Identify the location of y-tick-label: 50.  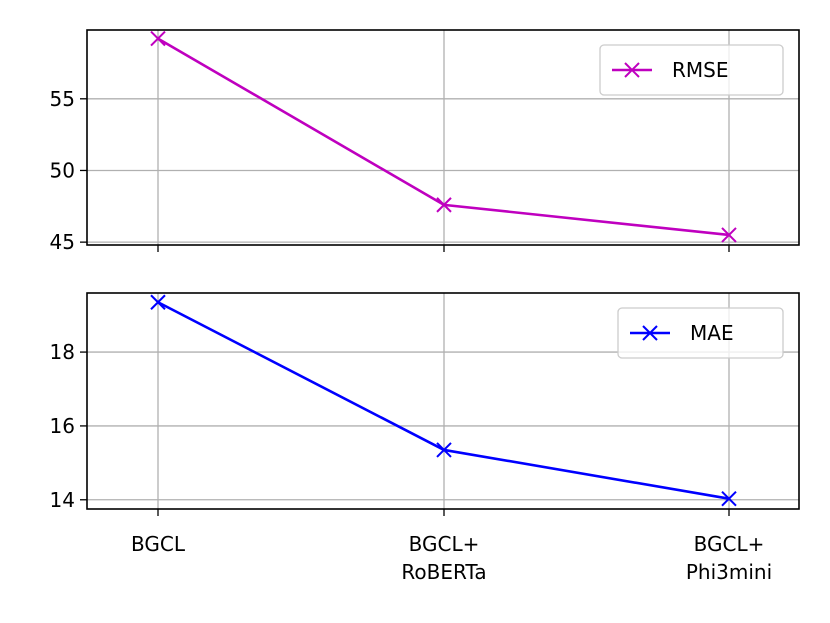
(62, 170).